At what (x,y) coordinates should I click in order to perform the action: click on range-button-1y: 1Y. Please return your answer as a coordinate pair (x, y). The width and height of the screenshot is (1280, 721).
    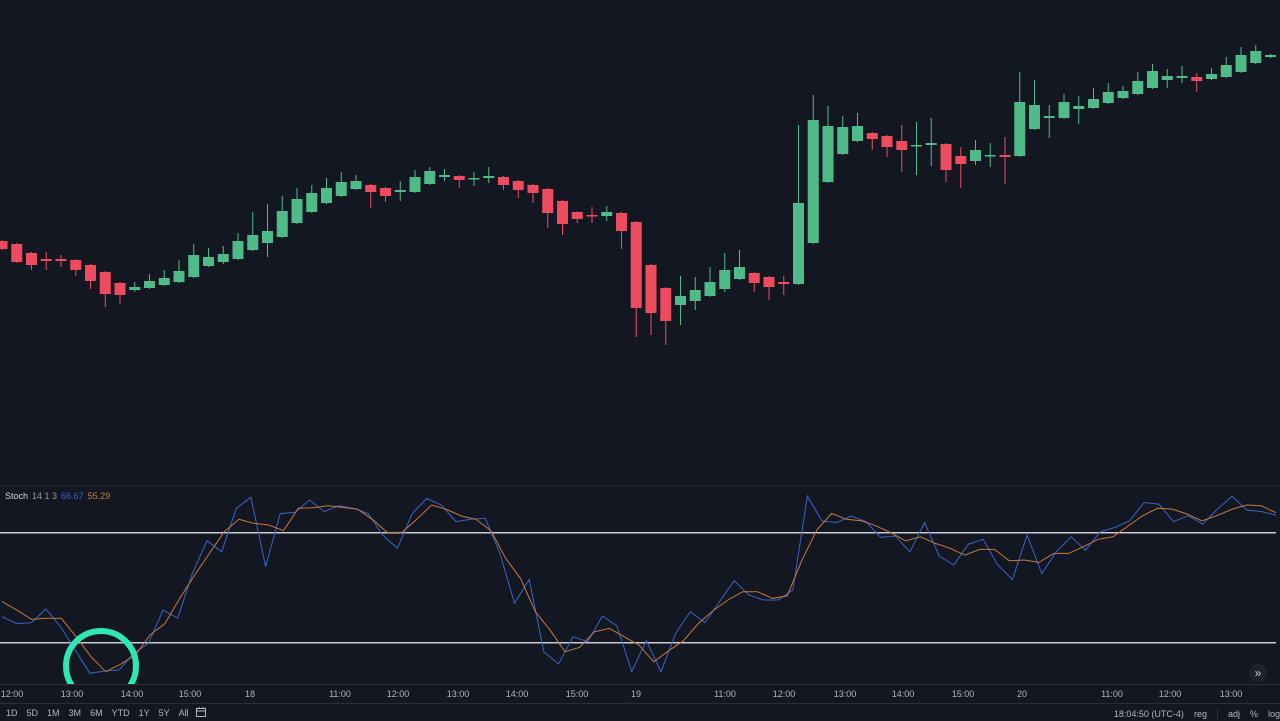
    Looking at the image, I should click on (144, 713).